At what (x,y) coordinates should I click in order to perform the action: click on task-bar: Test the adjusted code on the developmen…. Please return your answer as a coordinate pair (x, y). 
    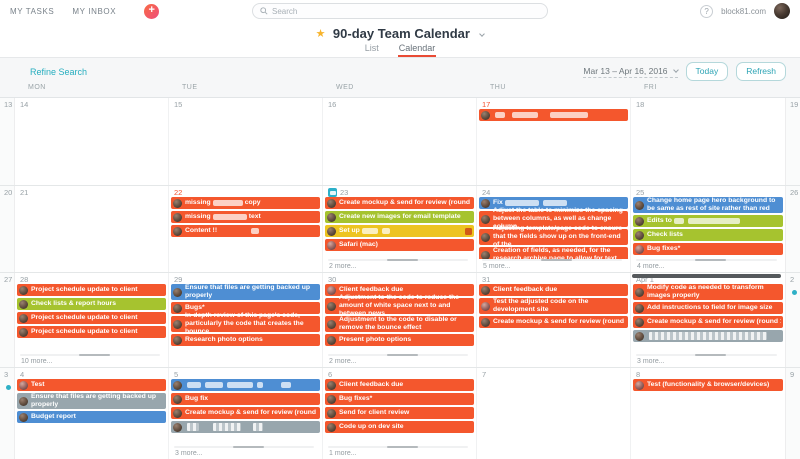
    Looking at the image, I should click on (553, 306).